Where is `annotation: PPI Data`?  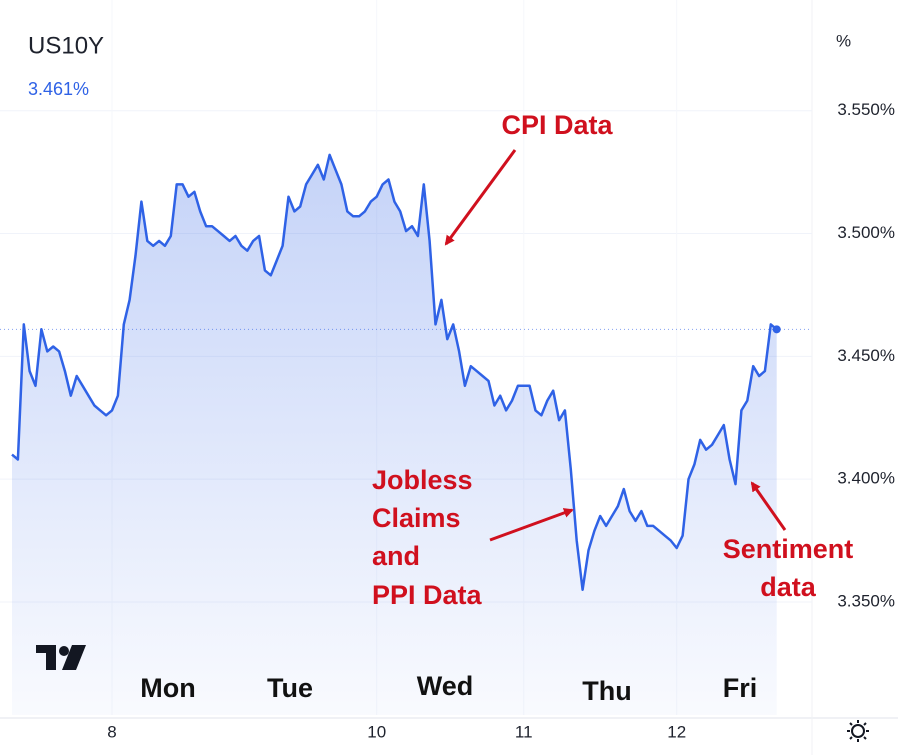
annotation: PPI Data is located at coordinates (427, 595).